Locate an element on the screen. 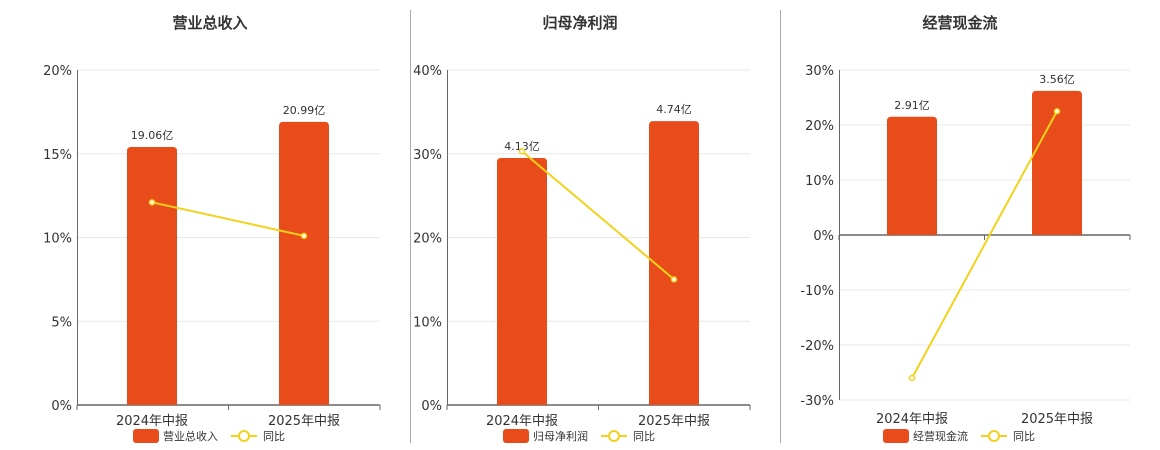  chart-title: 营业总收入 is located at coordinates (209, 23).